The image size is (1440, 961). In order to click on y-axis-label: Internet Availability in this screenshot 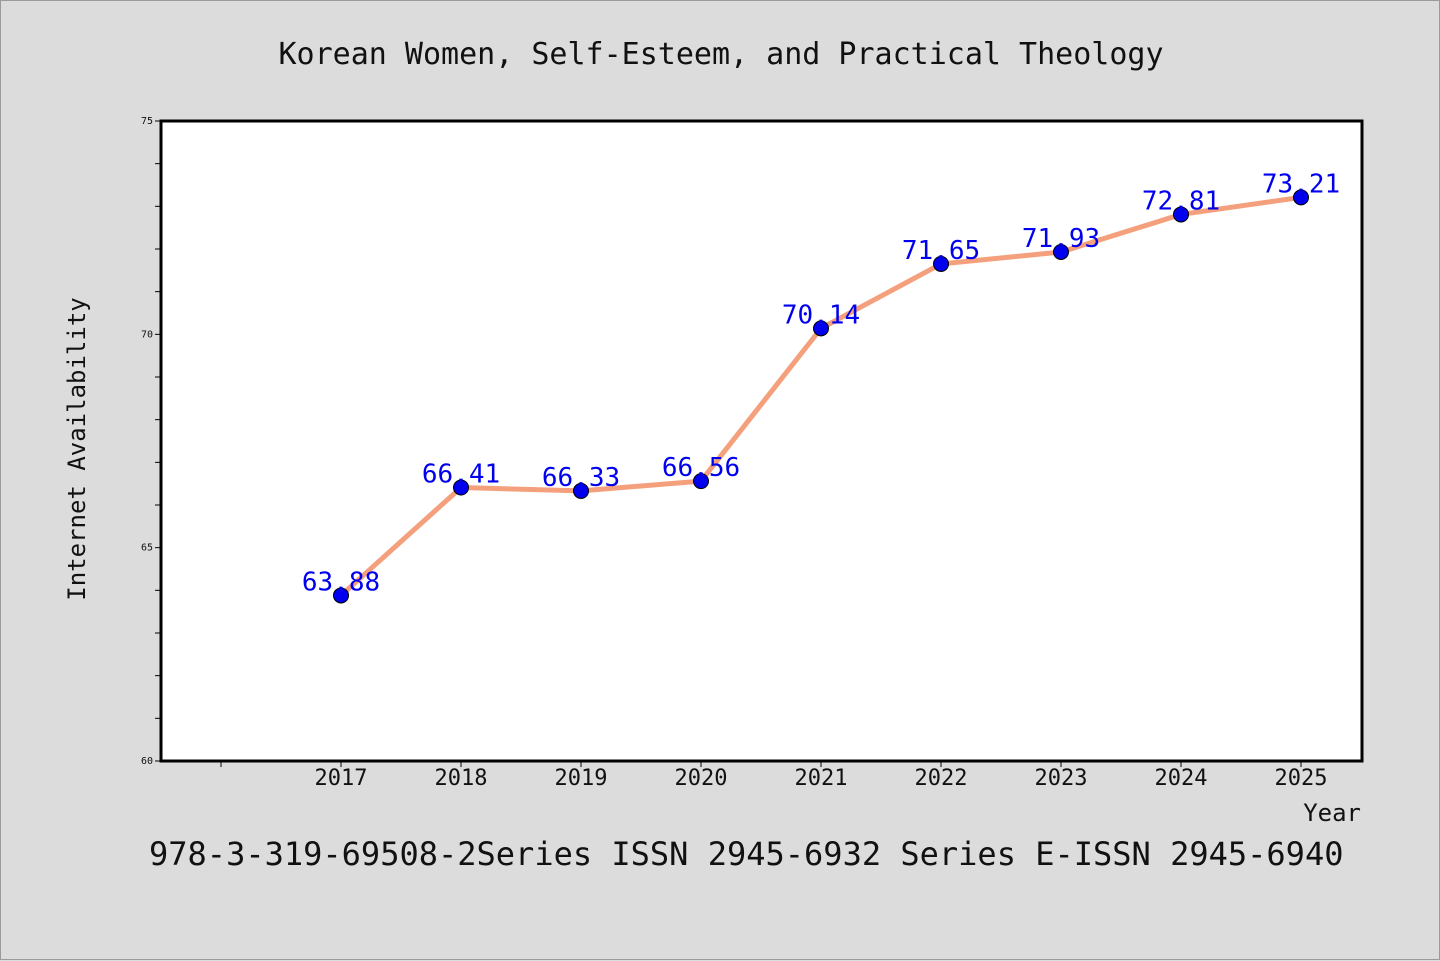, I will do `click(77, 448)`.